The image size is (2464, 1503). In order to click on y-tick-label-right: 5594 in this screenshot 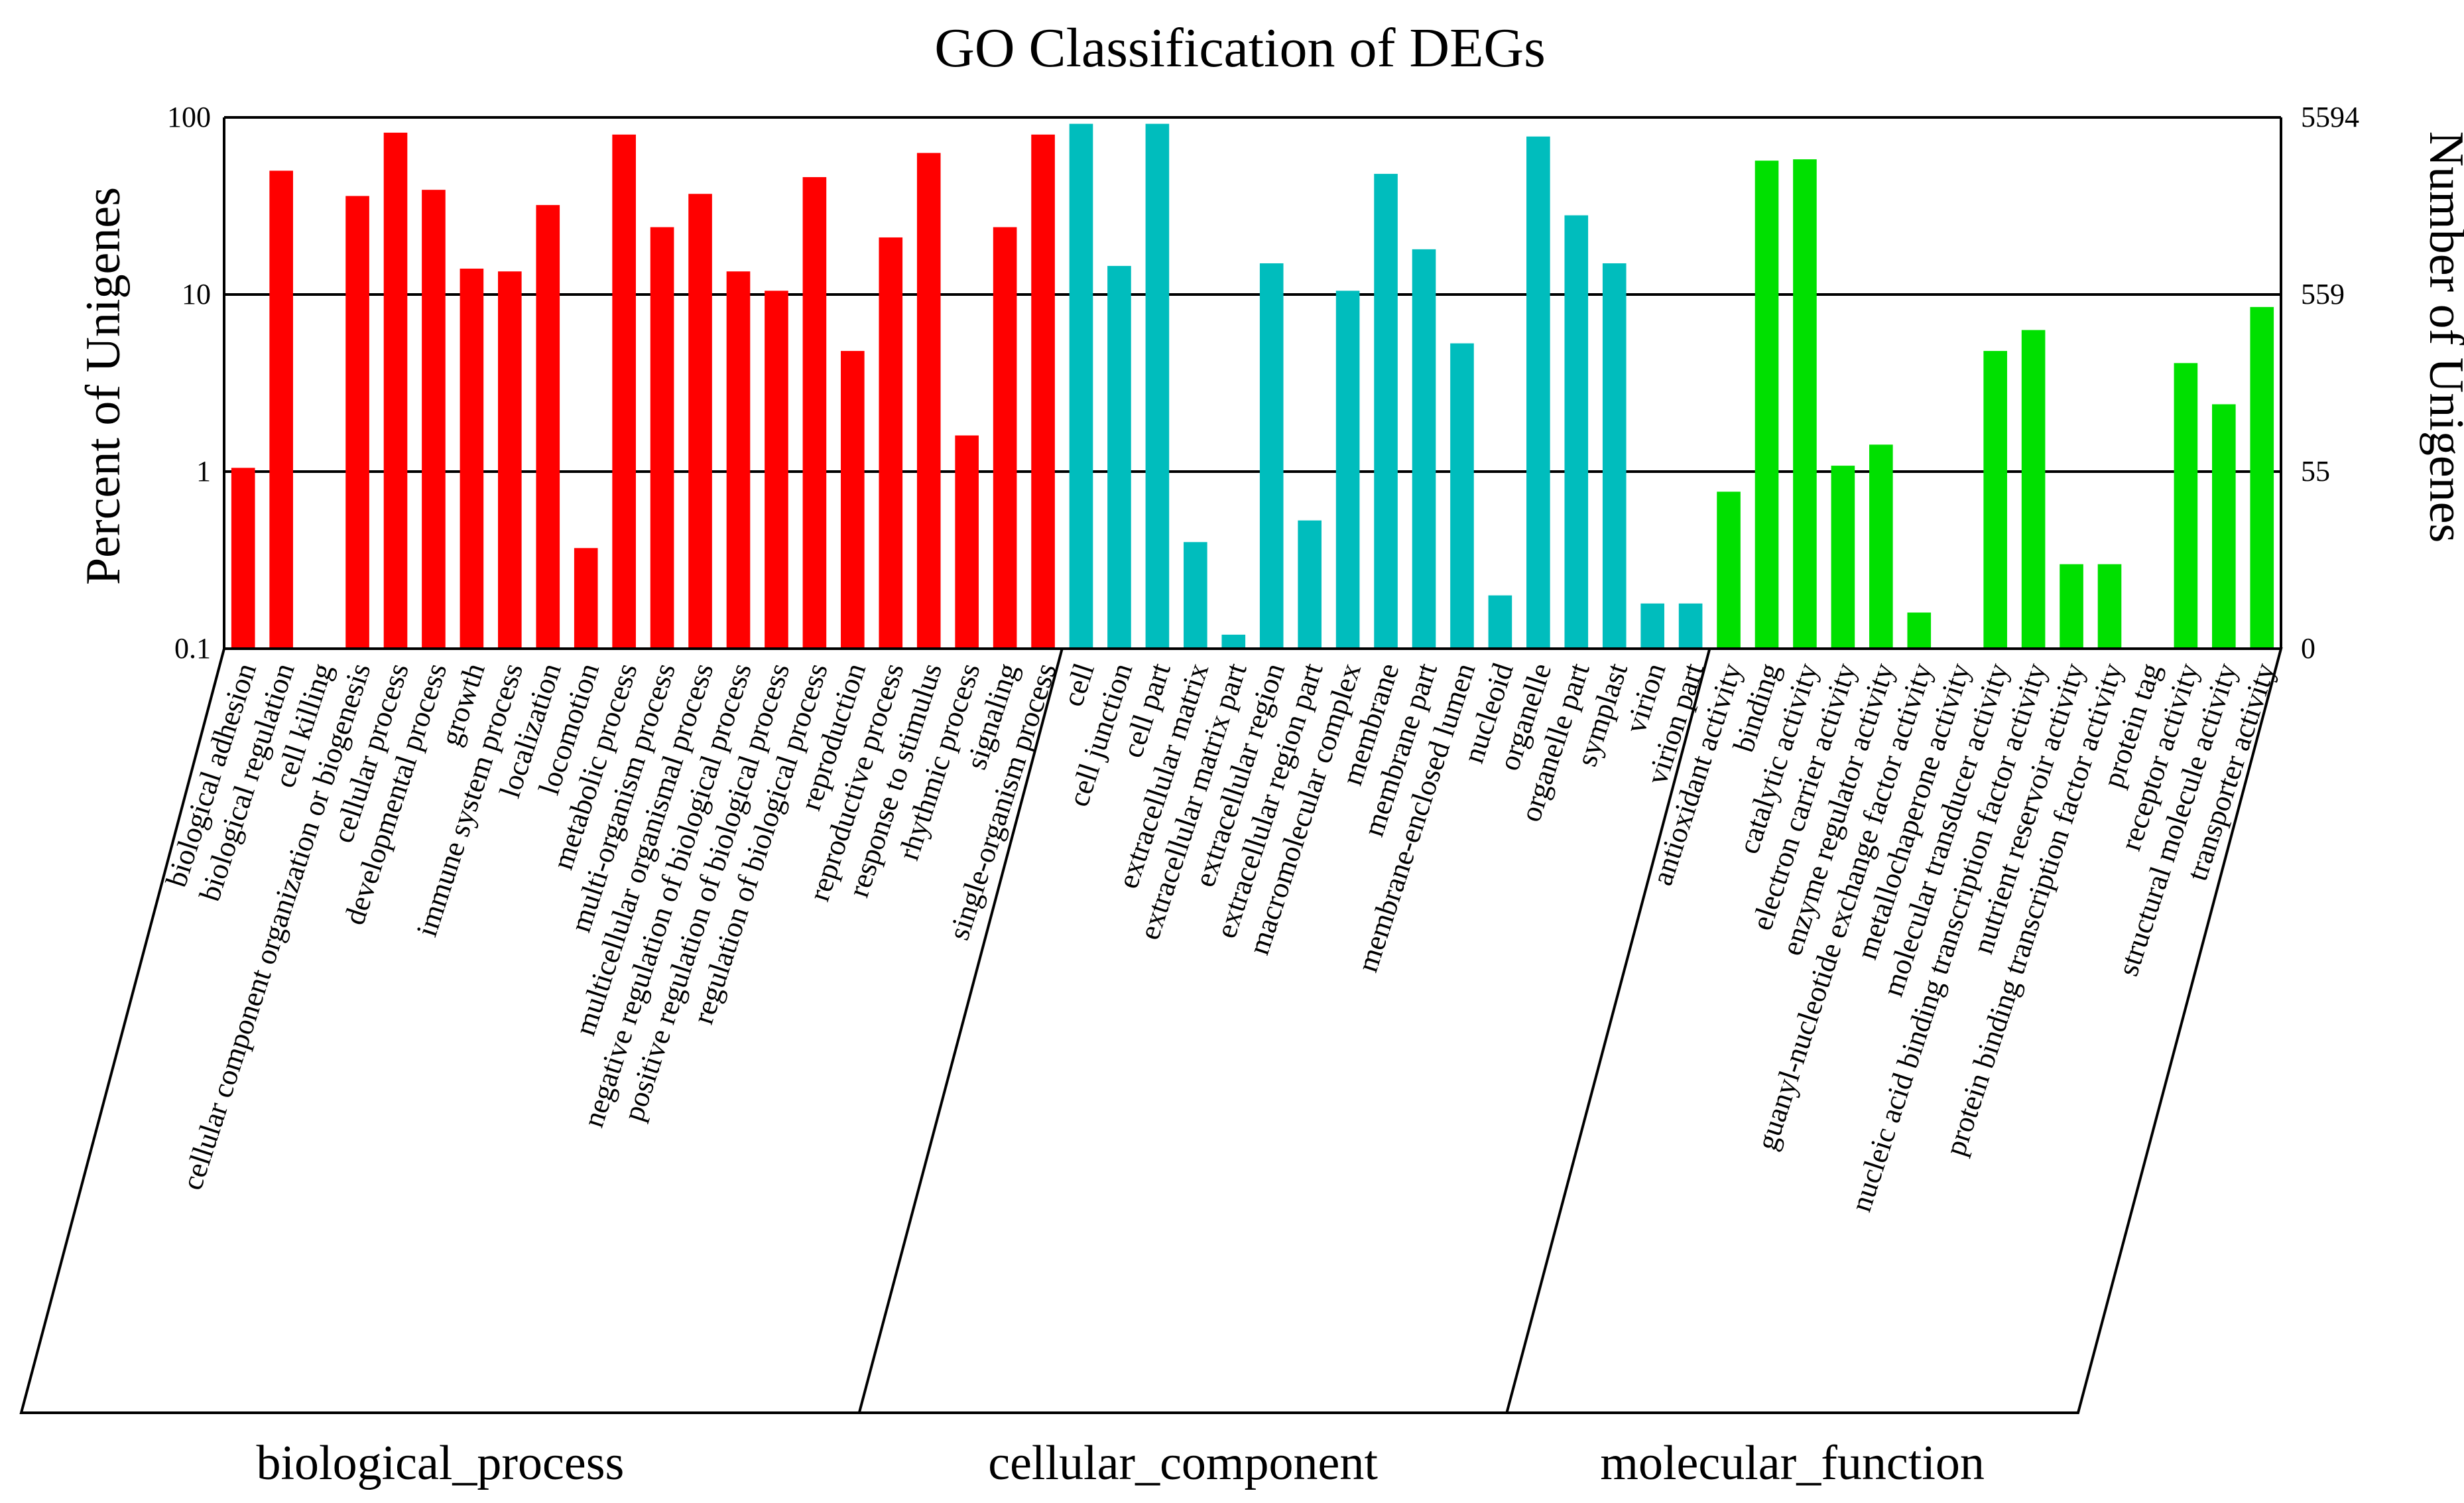, I will do `click(2330, 117)`.